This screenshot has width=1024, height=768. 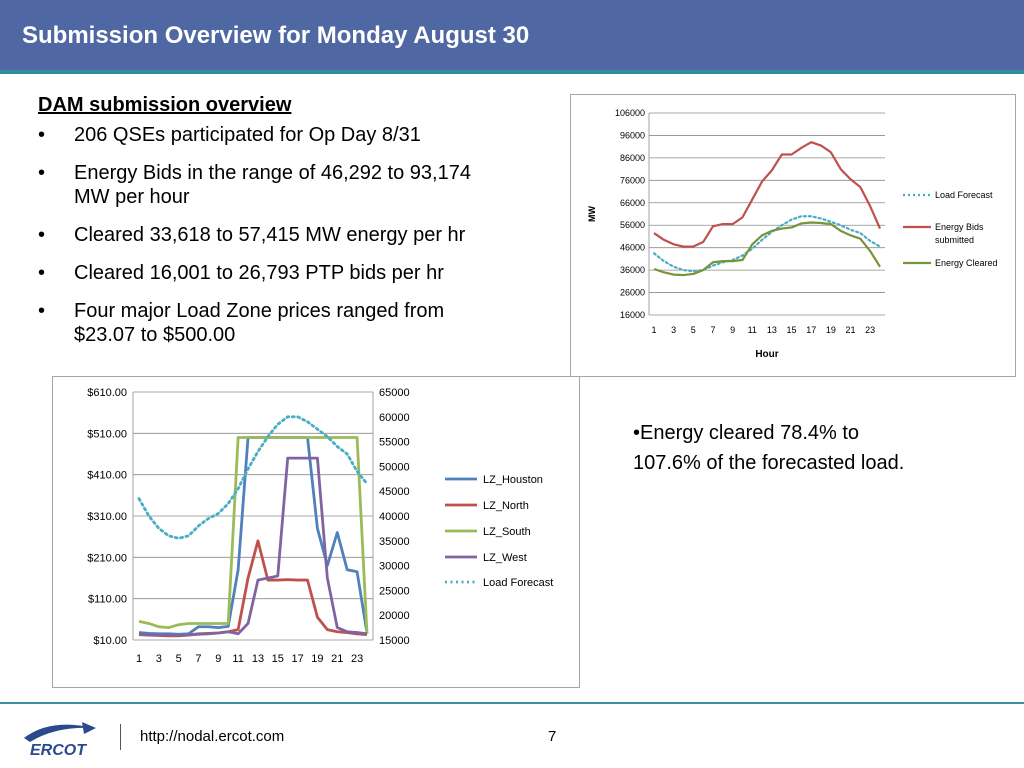 What do you see at coordinates (229, 135) in the screenshot?
I see `list-item: • 206 QSEs participated for Op Day 8/31` at bounding box center [229, 135].